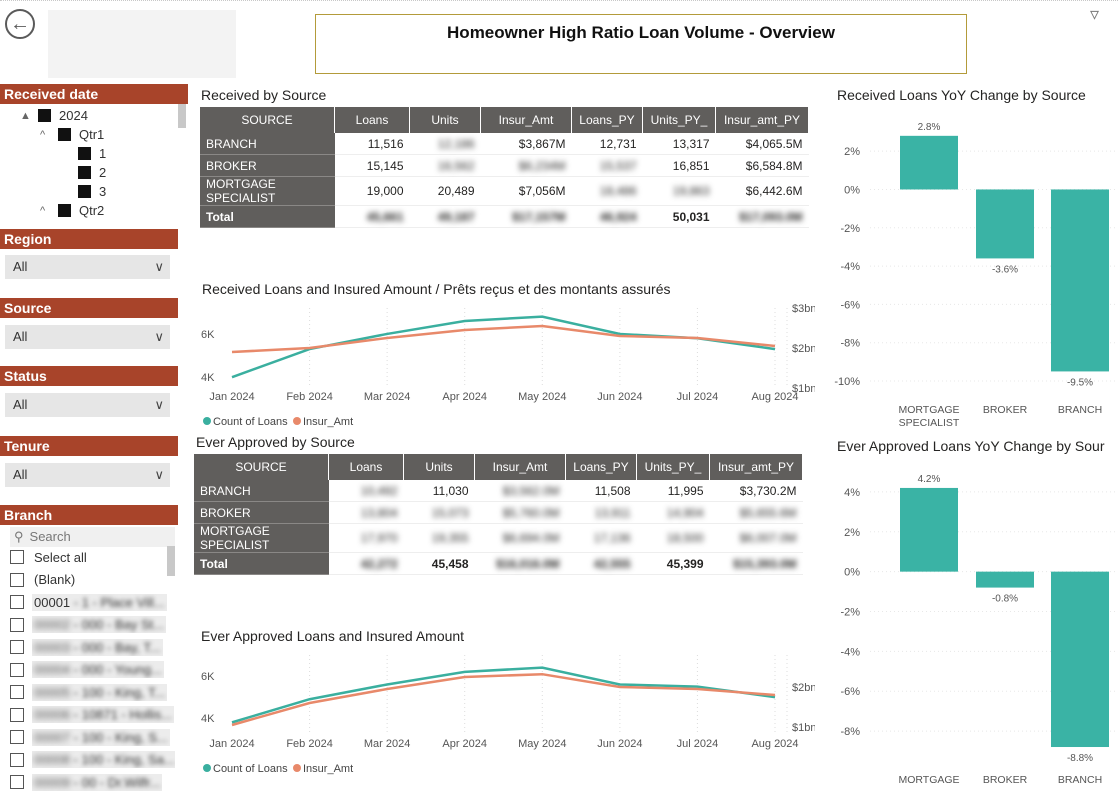 The width and height of the screenshot is (1118, 798). What do you see at coordinates (372, 165) in the screenshot?
I see `table-cell: 15,145` at bounding box center [372, 165].